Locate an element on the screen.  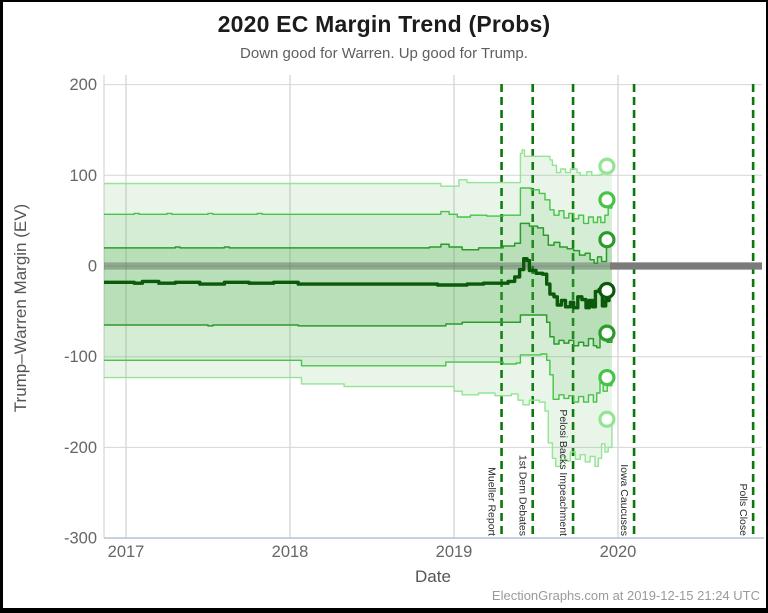
y-tick-label: 0 is located at coordinates (92, 267).